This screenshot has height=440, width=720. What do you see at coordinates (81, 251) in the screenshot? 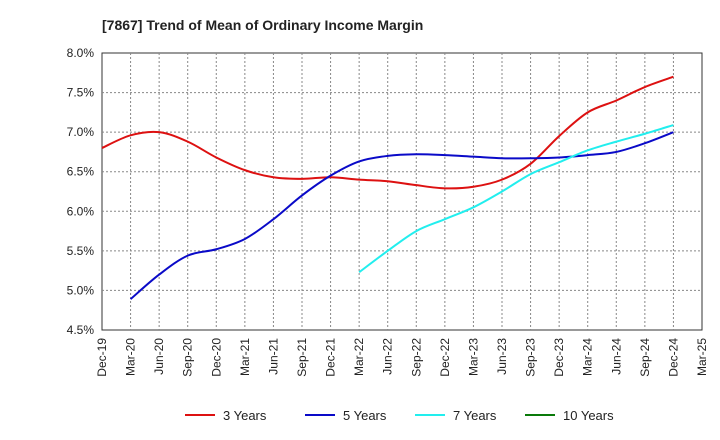
I see `y-tick-label: 5.5%` at bounding box center [81, 251].